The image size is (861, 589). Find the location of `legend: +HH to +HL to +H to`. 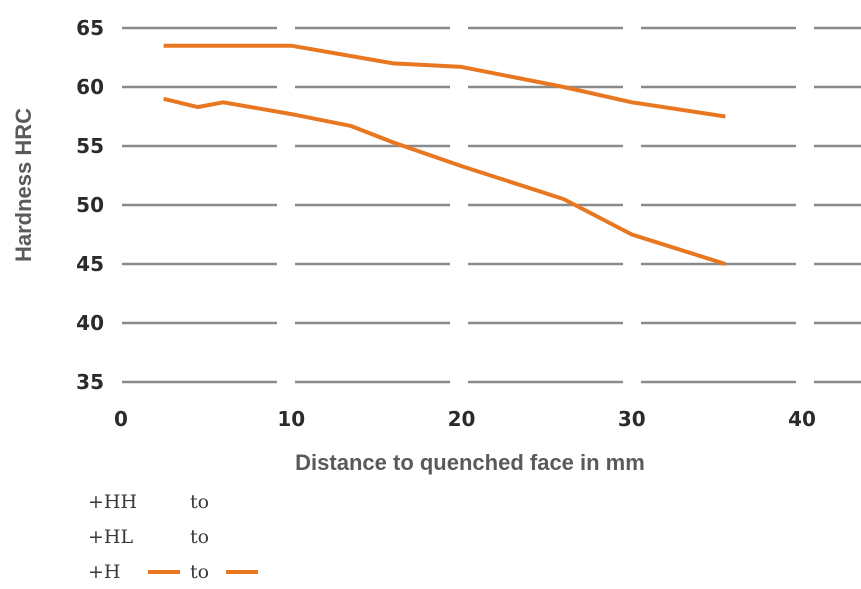

legend: +HH to +HL to +H to is located at coordinates (178, 536).